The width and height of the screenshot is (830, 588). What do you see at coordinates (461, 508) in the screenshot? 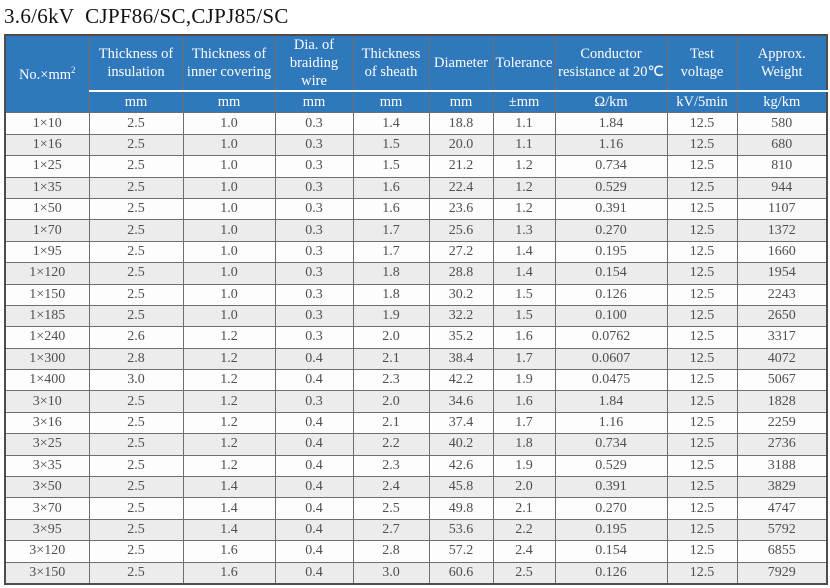
I see `spec-value-cell: 49.8` at bounding box center [461, 508].